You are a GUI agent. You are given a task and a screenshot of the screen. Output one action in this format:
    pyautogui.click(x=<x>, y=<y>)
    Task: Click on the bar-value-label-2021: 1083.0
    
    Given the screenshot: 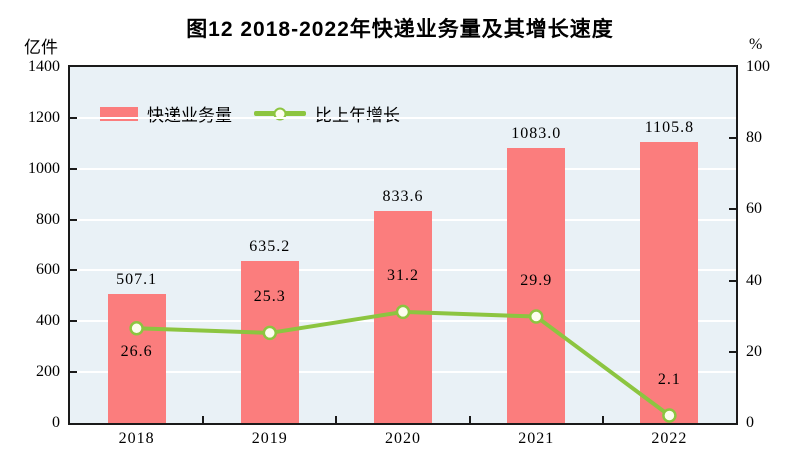 What is the action you would take?
    pyautogui.click(x=536, y=133)
    